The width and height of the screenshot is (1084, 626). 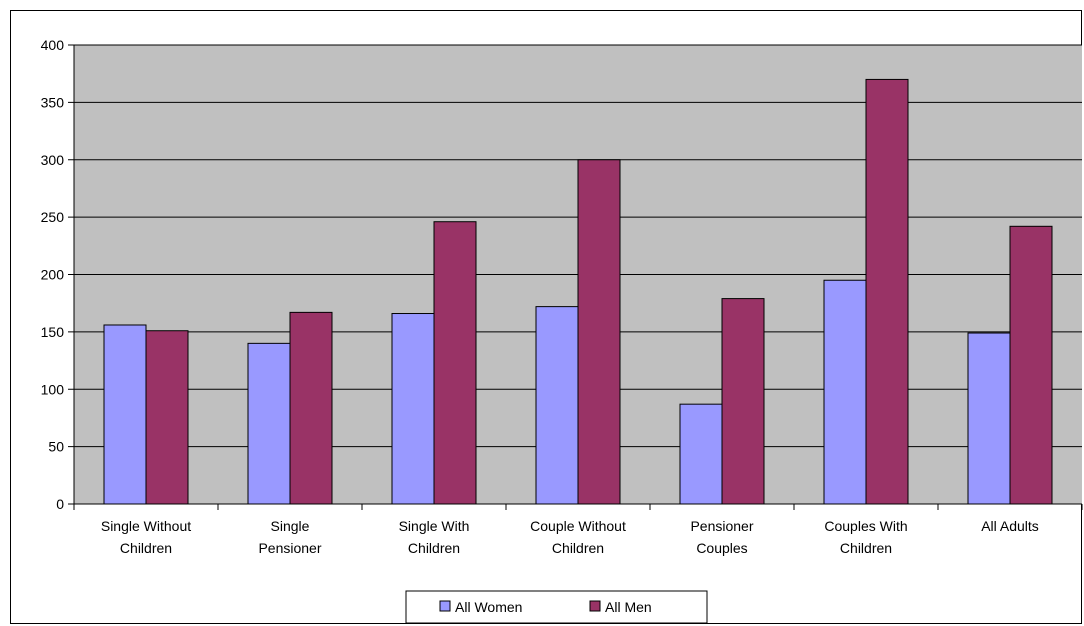 What do you see at coordinates (53, 389) in the screenshot?
I see `y-tick-label: 100` at bounding box center [53, 389].